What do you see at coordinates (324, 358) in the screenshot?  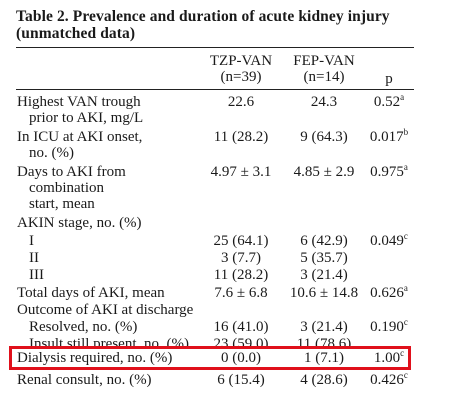 I see `cell-fep-van: 1 (7.1)` at bounding box center [324, 358].